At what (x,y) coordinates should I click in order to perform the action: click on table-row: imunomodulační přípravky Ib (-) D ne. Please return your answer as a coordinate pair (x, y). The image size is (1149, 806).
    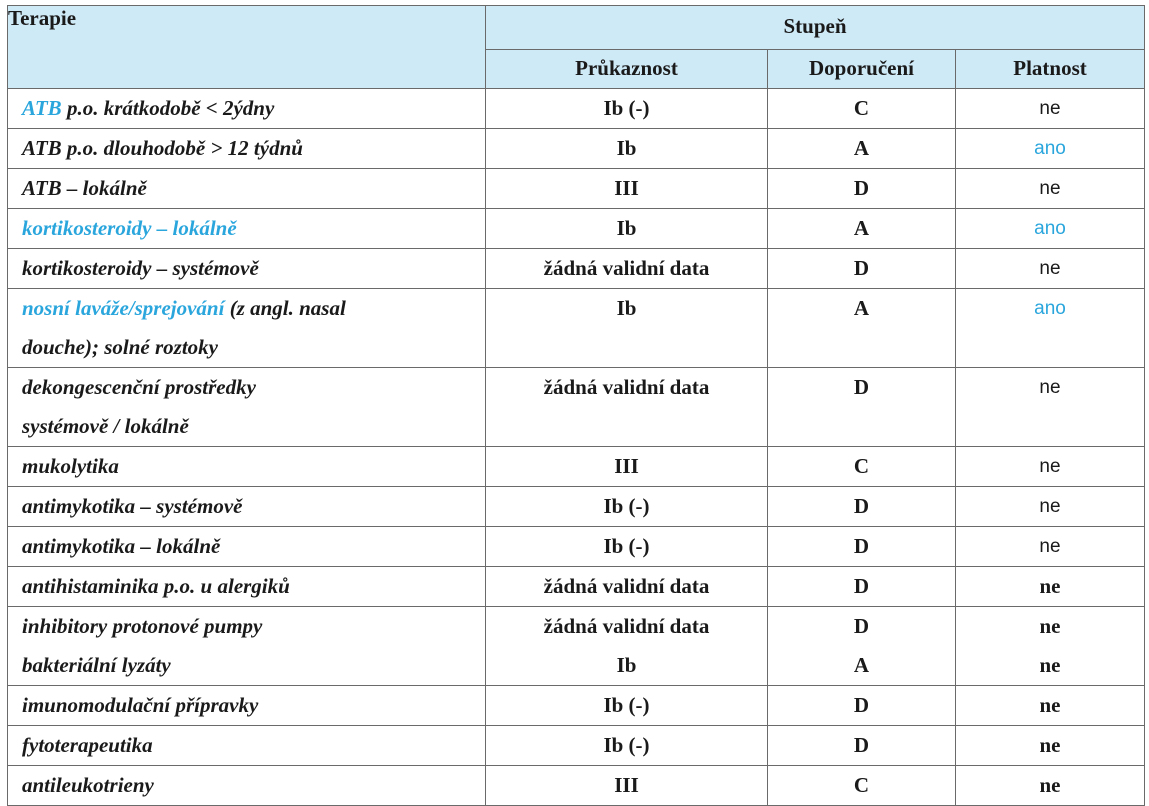
    Looking at the image, I should click on (576, 705).